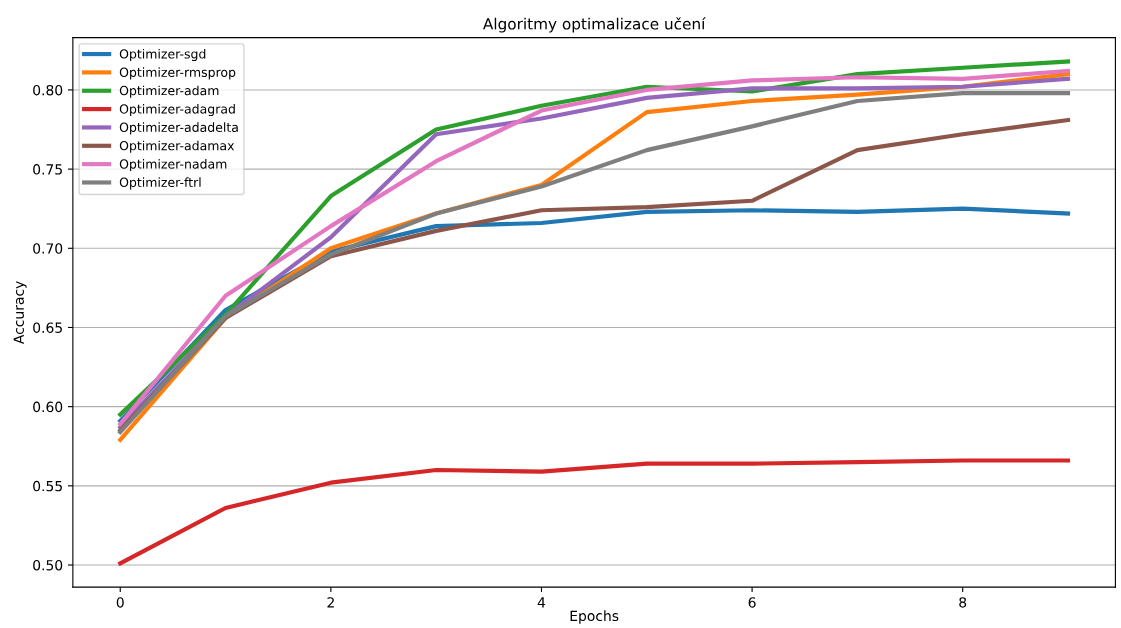  I want to click on legend-label: Optimizer-adamax, so click(177, 146).